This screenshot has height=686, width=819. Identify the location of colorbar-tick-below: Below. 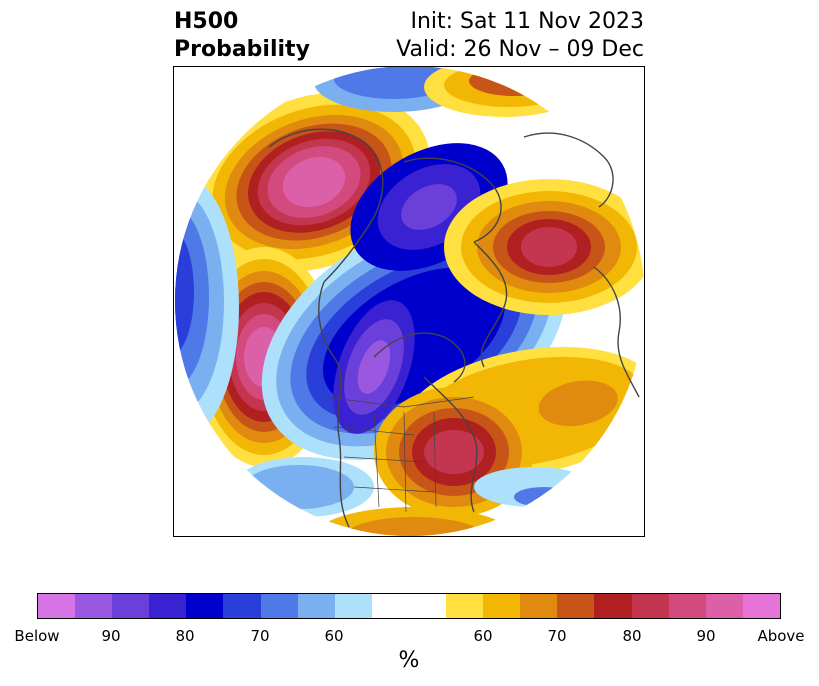
(37, 636).